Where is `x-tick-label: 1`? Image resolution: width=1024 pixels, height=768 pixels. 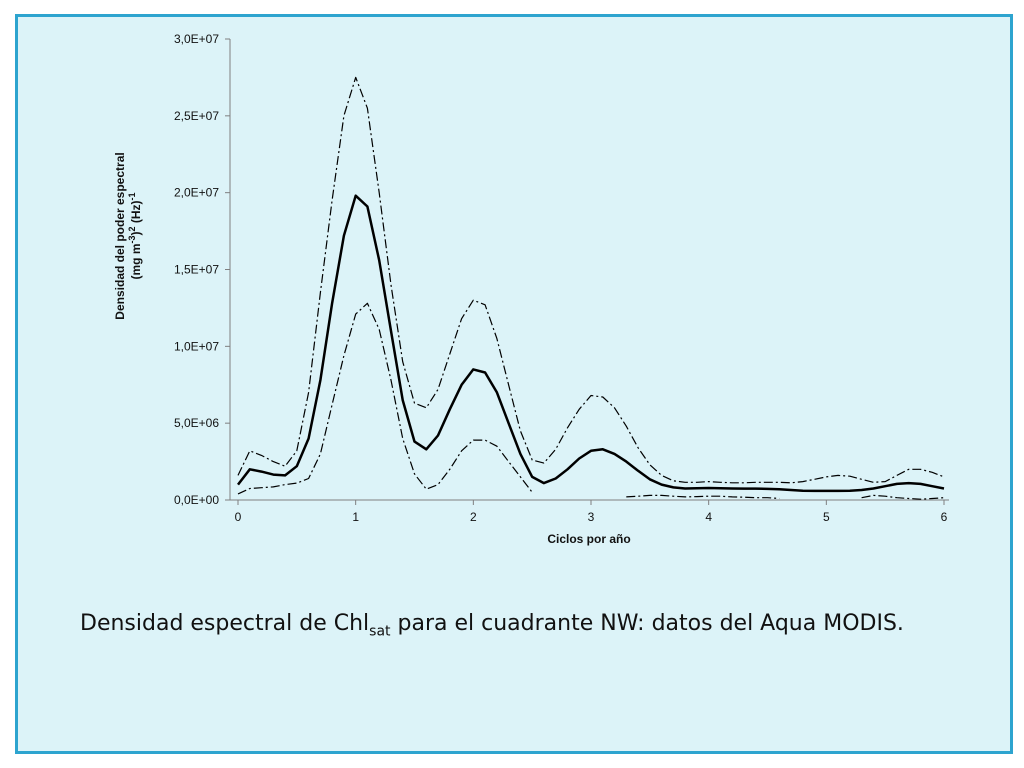 x-tick-label: 1 is located at coordinates (355, 517).